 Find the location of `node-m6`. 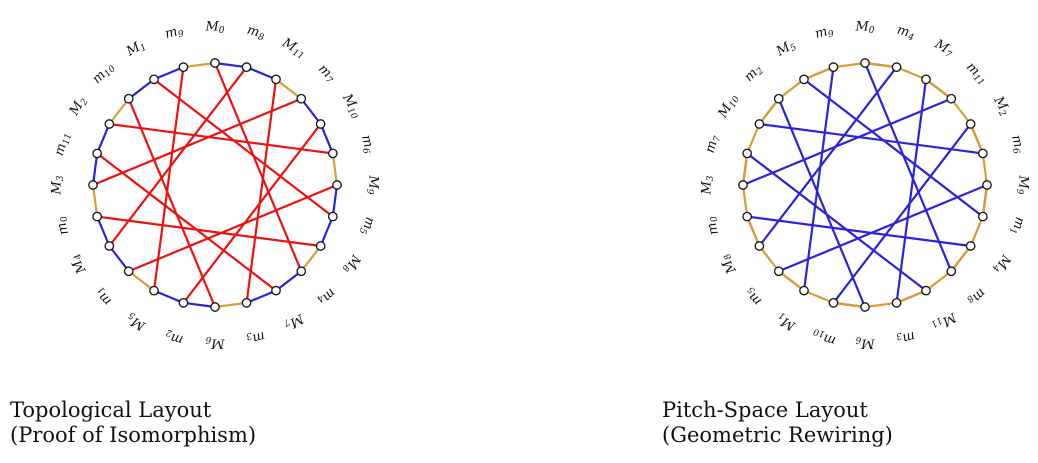

node-m6 is located at coordinates (982, 153).